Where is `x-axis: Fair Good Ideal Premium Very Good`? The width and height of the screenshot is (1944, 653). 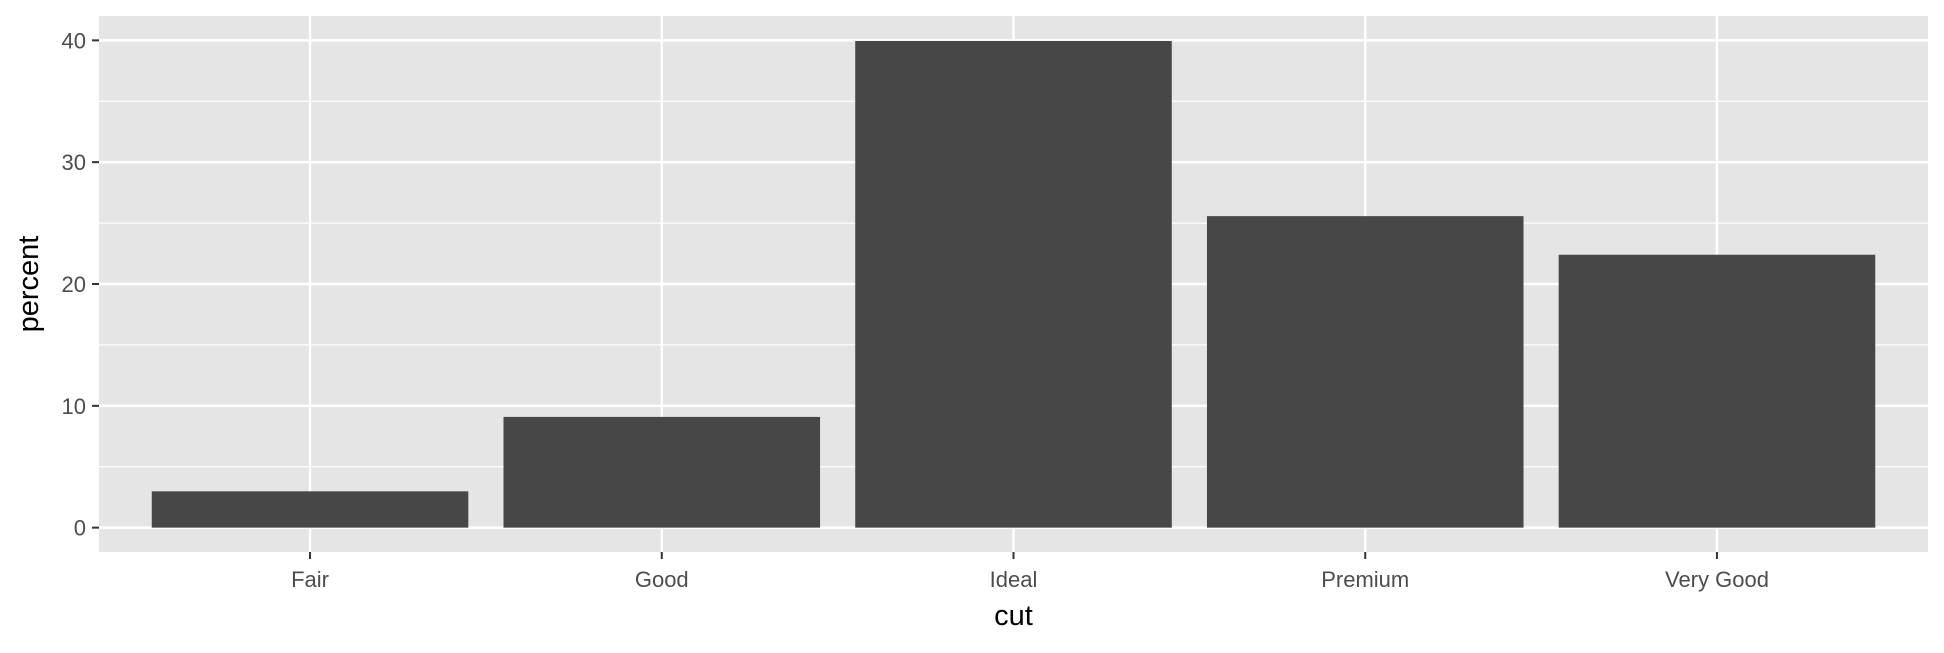
x-axis: Fair Good Ideal Premium Very Good is located at coordinates (1030, 572).